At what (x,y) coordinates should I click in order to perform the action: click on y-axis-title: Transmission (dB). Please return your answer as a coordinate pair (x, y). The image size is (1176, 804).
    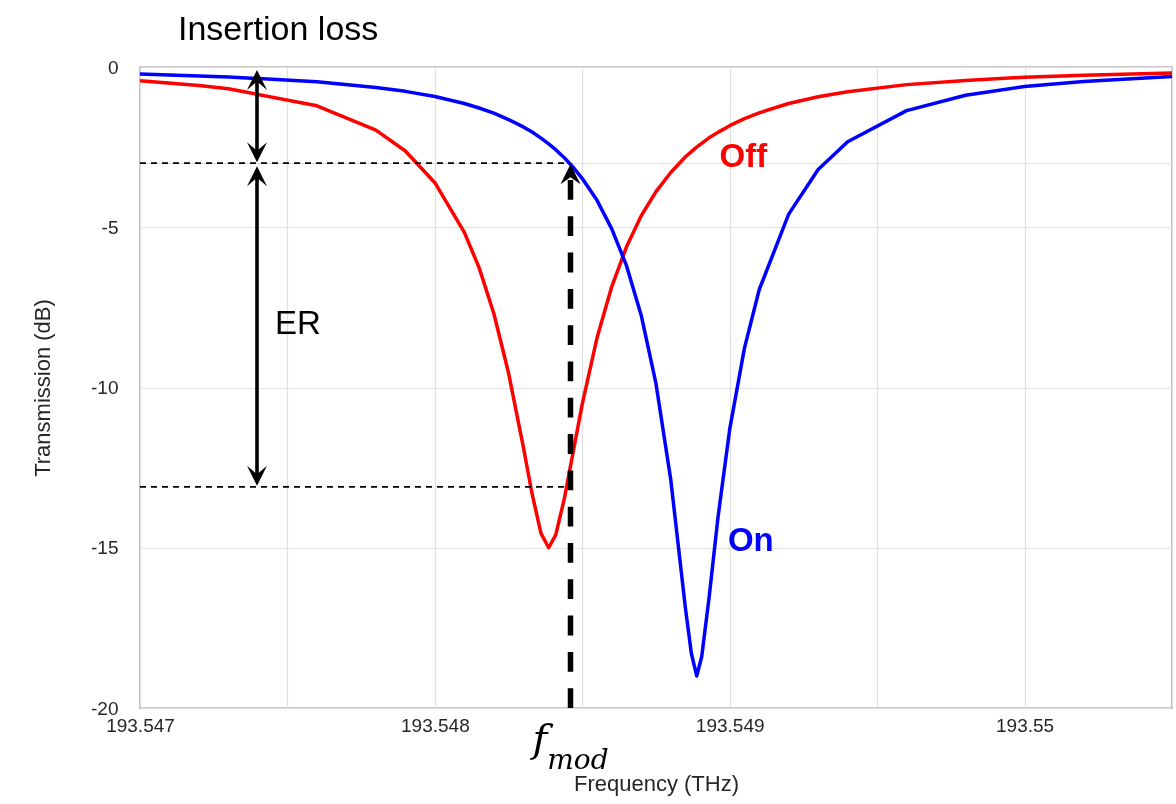
    Looking at the image, I should click on (43, 388).